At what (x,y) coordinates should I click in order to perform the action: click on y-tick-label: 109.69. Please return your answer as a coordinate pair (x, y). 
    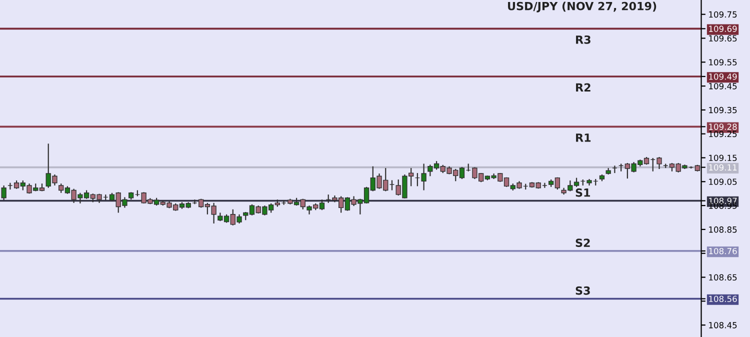
    Looking at the image, I should click on (723, 29).